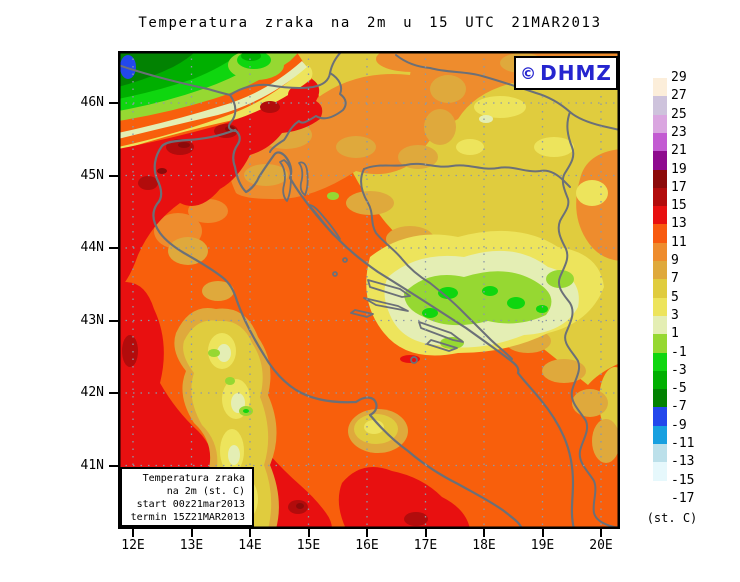 This screenshot has width=740, height=582. I want to click on colorbar-tick-label: -13, so click(683, 462).